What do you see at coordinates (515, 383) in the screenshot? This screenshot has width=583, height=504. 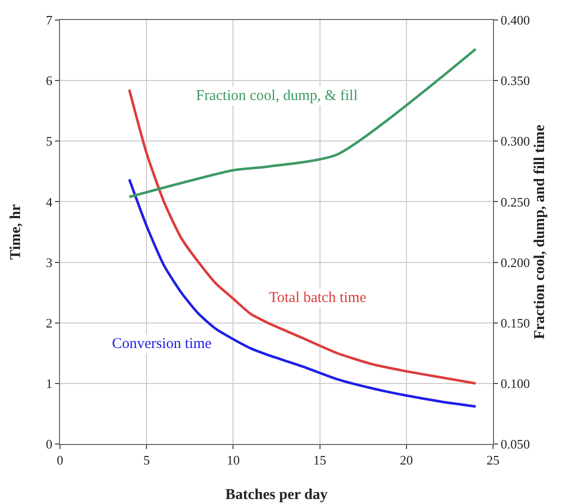 I see `y2-tick-label: 0.100` at bounding box center [515, 383].